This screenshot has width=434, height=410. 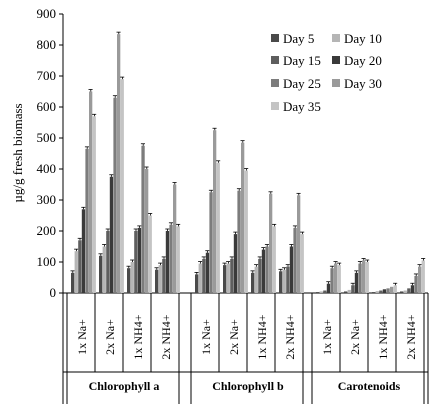 I want to click on y-tick-label: 600, so click(x=47, y=106).